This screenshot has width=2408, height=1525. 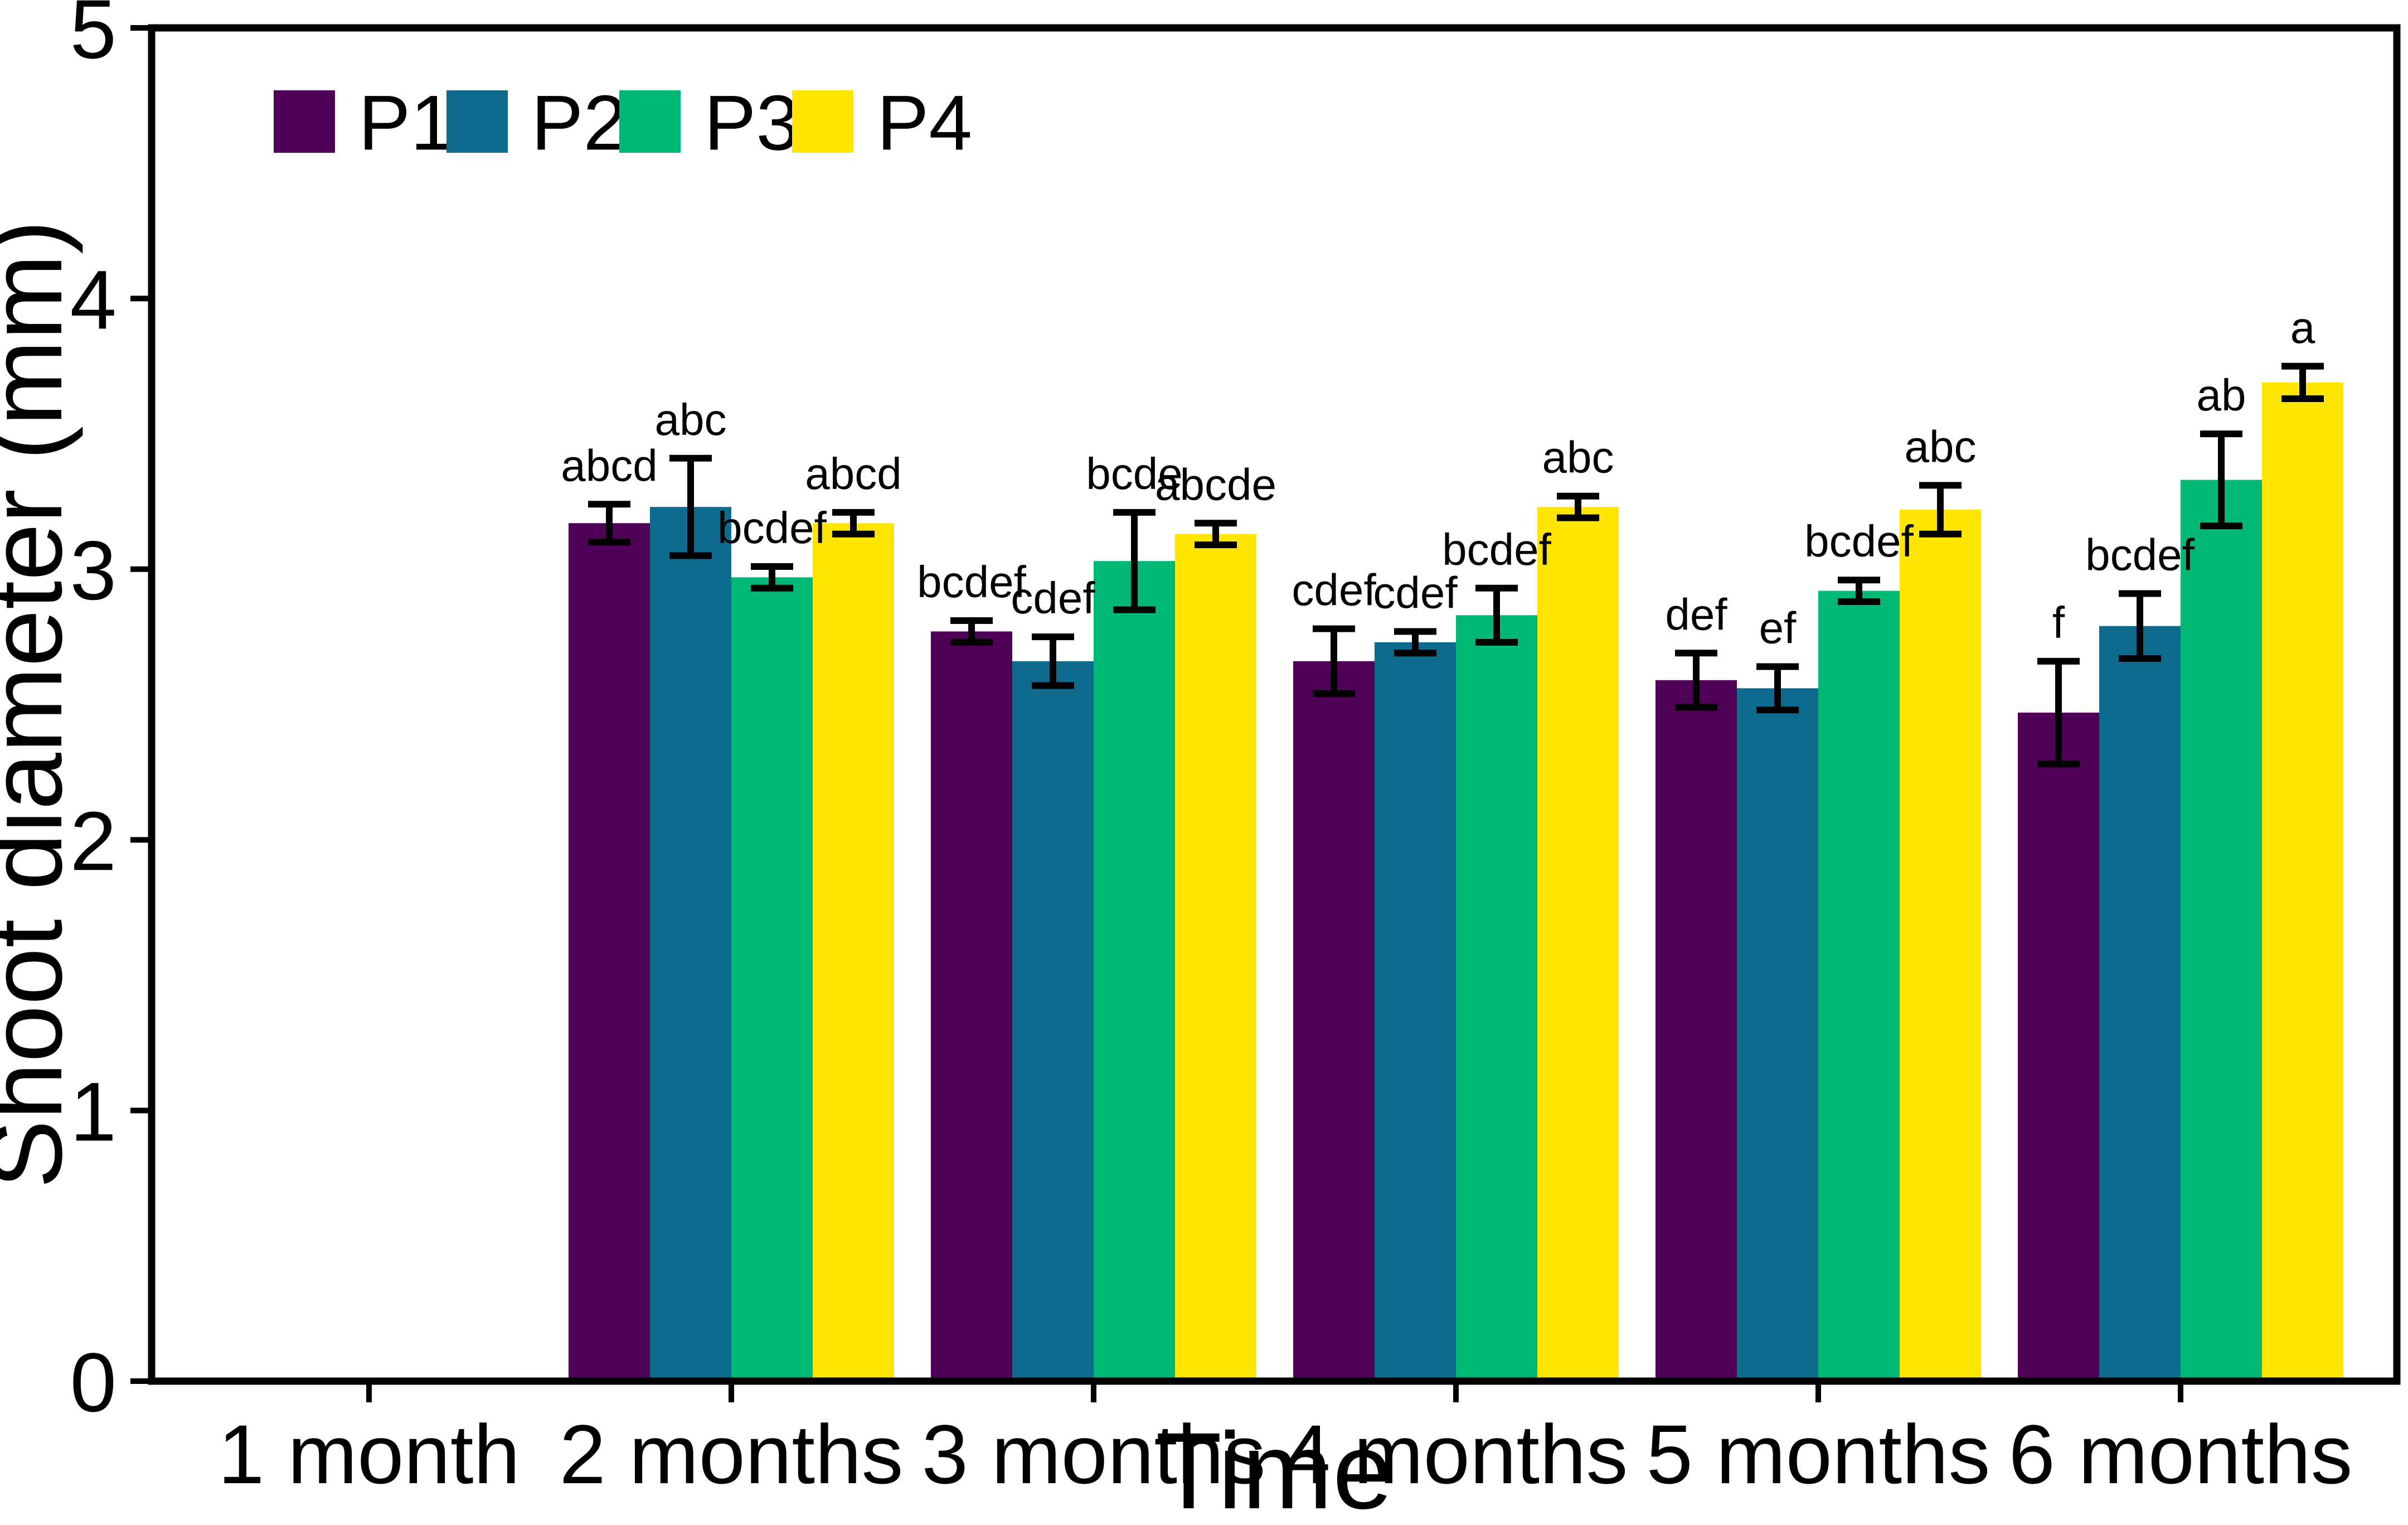 I want to click on bar-p1-5-months, so click(x=1697, y=1030).